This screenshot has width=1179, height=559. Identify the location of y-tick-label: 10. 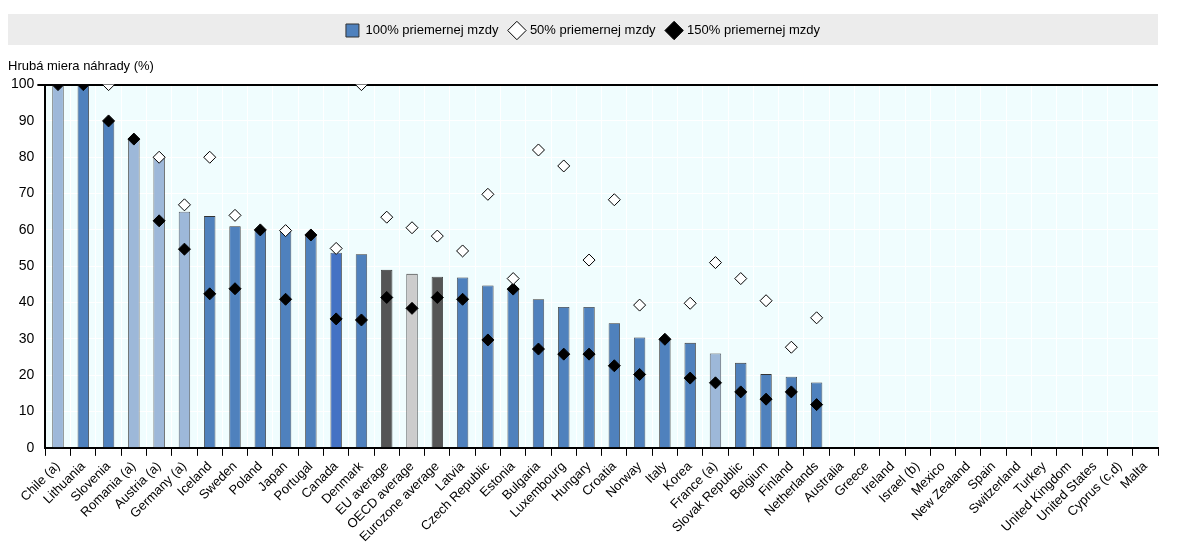
(26, 410).